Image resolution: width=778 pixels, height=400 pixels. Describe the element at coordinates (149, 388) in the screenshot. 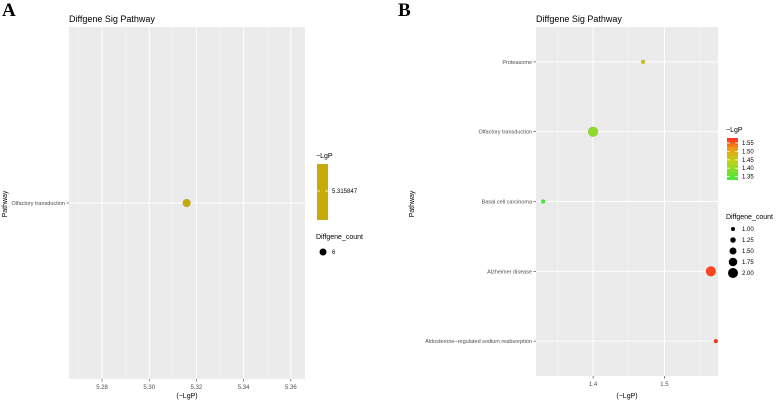

I see `x-tick-label: 5.30` at that location.